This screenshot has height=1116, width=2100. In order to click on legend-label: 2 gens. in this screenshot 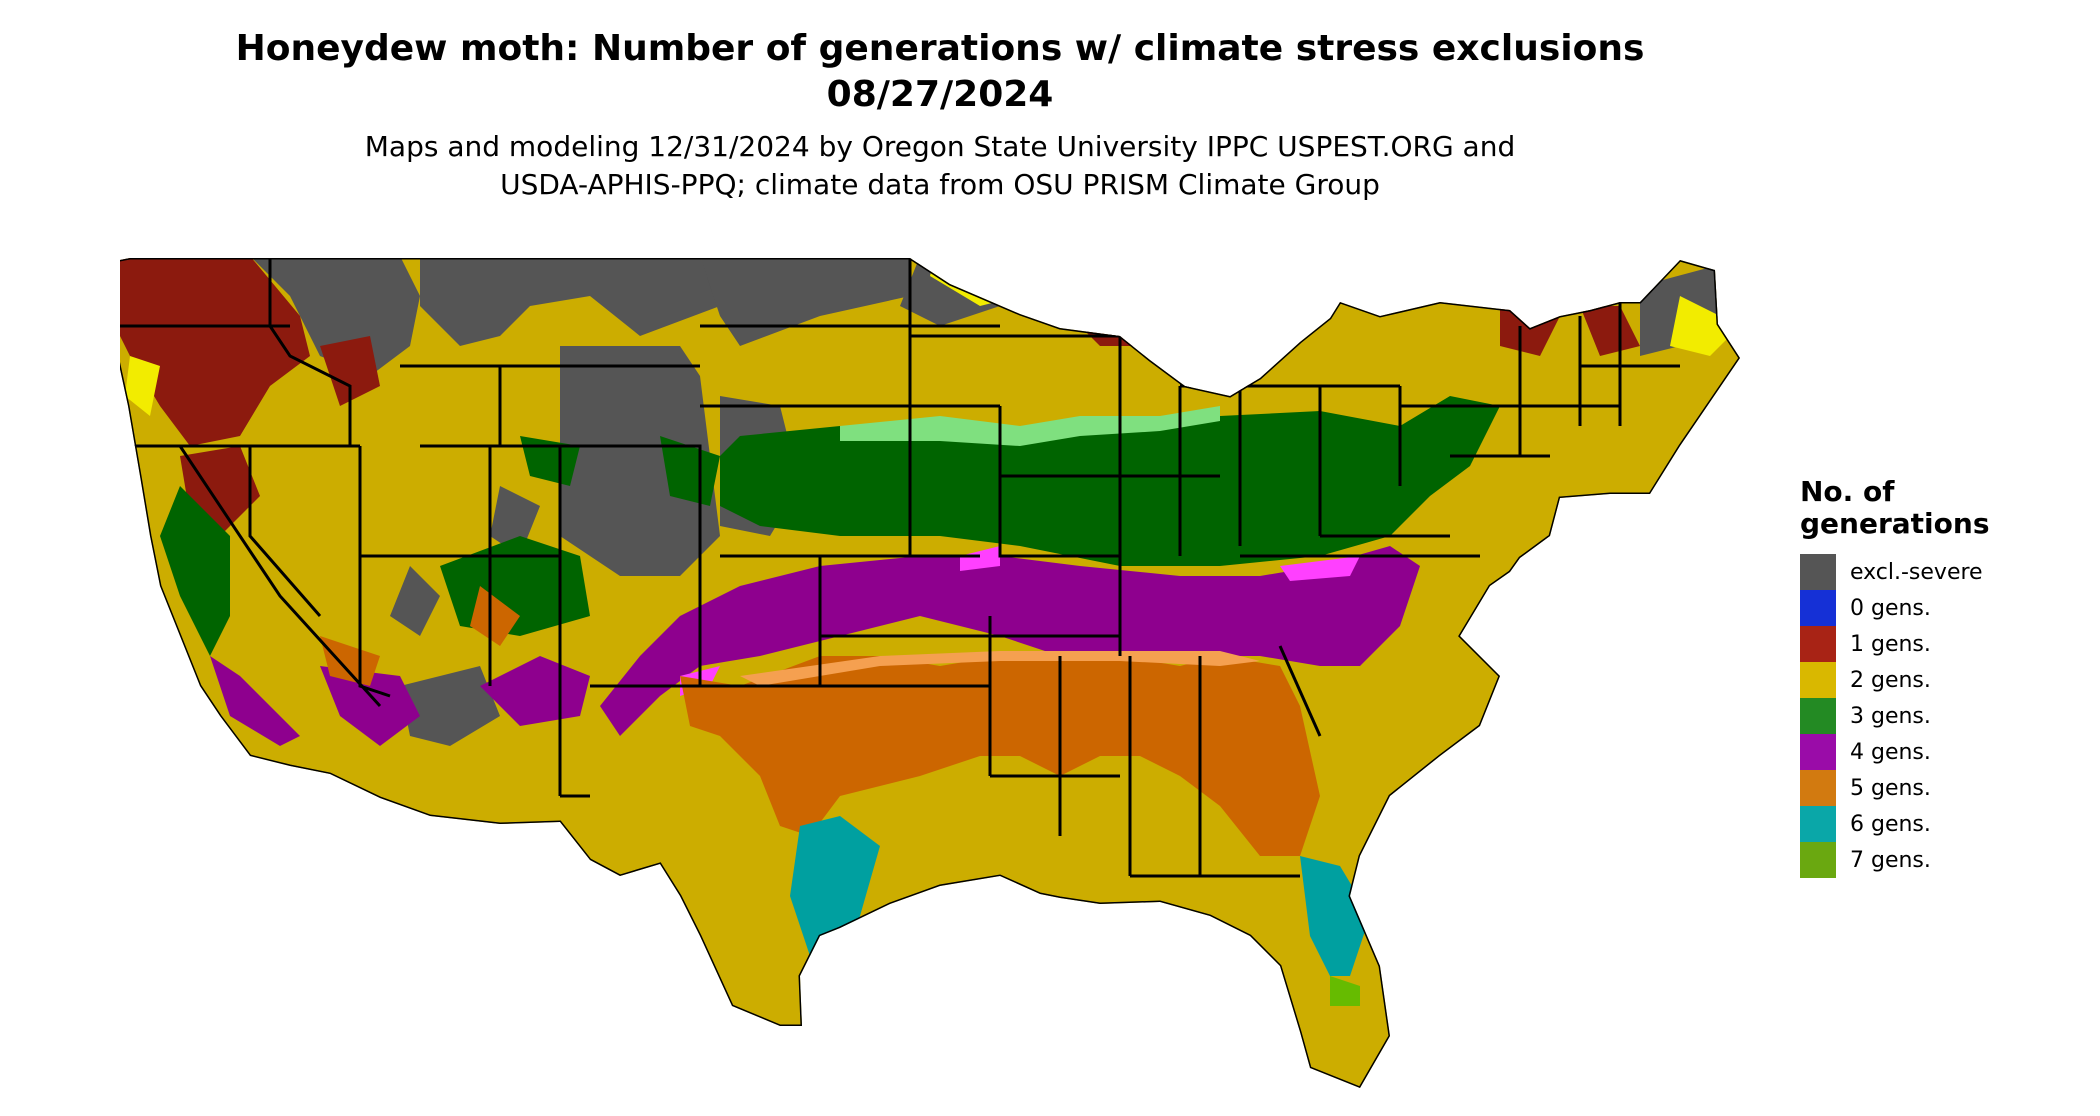, I will do `click(1890, 680)`.